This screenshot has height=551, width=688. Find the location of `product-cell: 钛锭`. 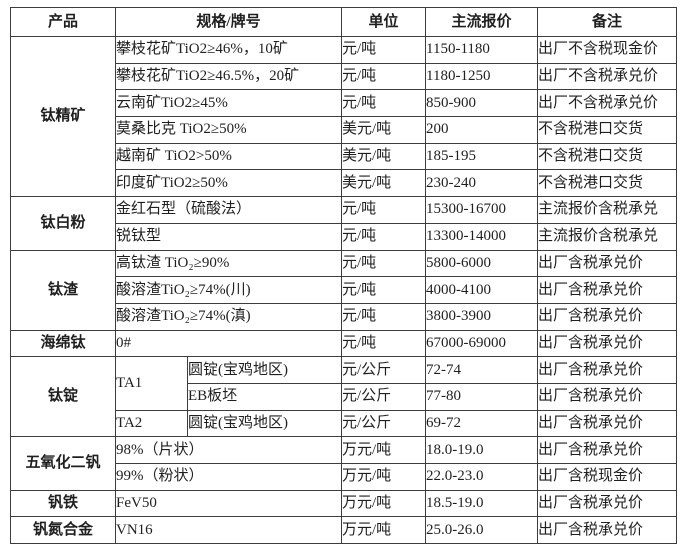

product-cell: 钛锭 is located at coordinates (63, 397).